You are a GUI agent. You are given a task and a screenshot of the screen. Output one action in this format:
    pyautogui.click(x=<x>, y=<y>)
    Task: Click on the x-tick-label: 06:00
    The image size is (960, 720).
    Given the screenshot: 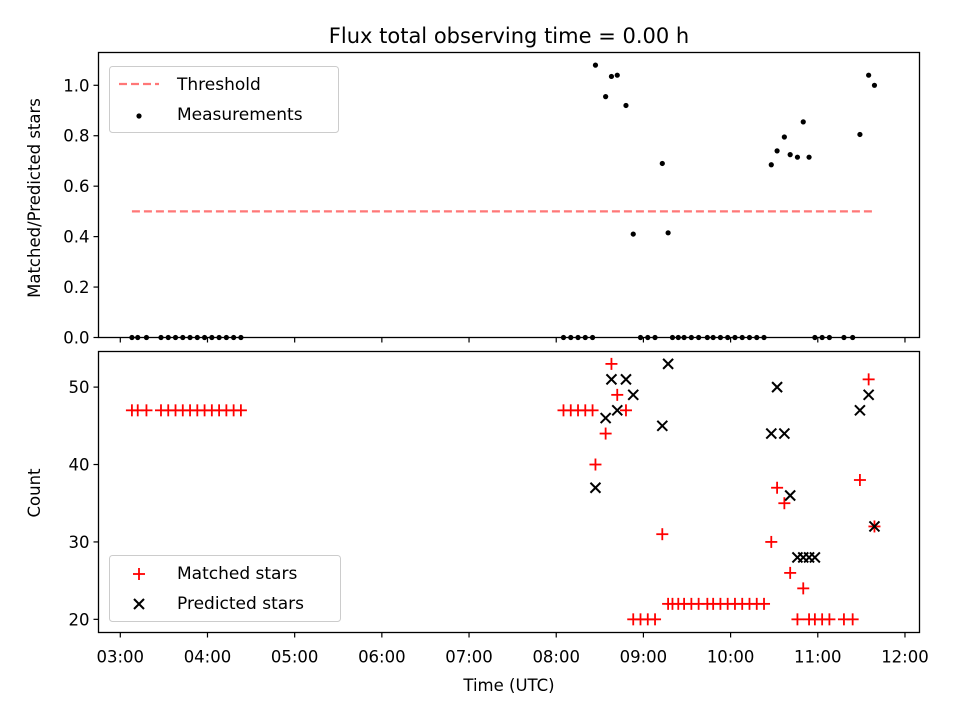 What is the action you would take?
    pyautogui.click(x=382, y=657)
    